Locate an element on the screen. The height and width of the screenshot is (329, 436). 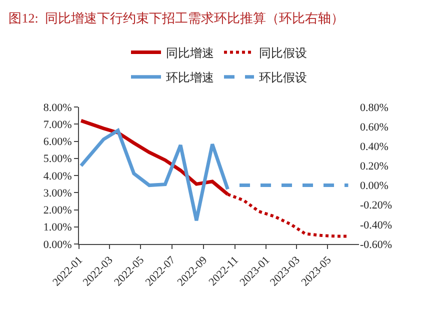
y-tick-label: 0.00% is located at coordinates (57, 244).